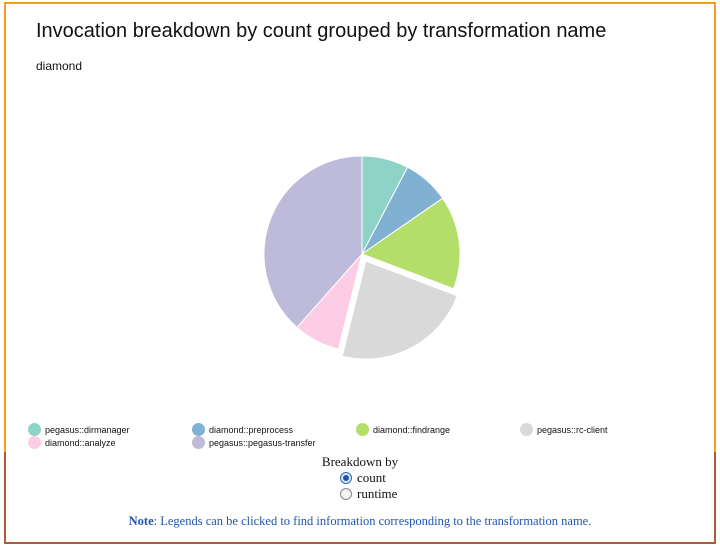  I want to click on pie-slice-pegasus-rc-client, so click(399, 310).